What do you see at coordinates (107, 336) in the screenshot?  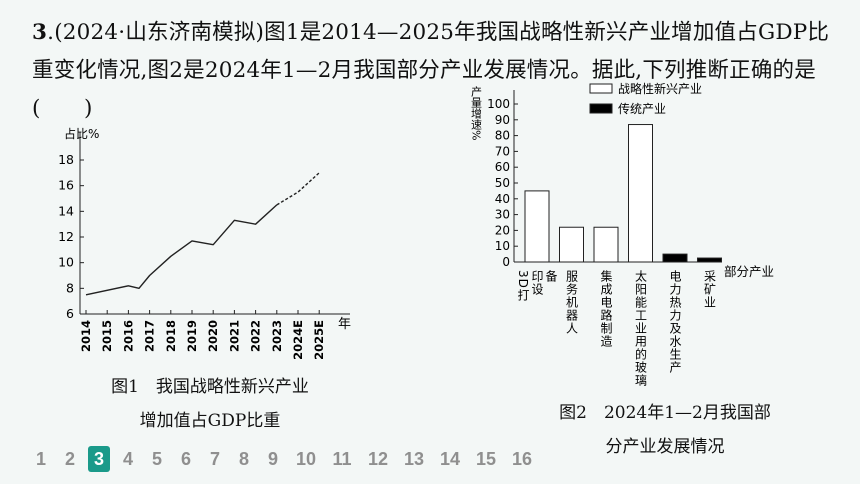 I see `x-tick-label: 2015` at bounding box center [107, 336].